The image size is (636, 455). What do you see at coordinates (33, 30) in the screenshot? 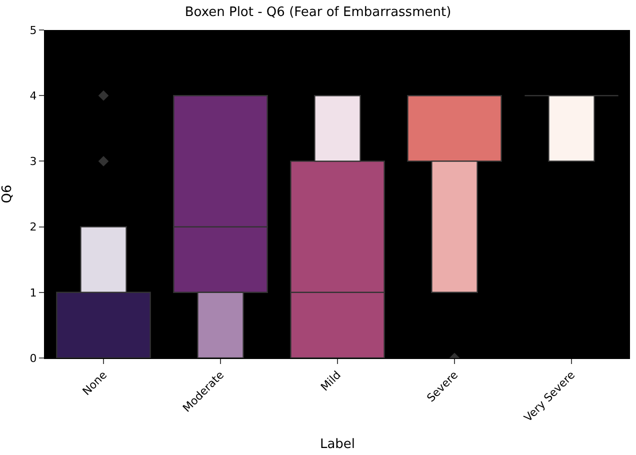
I see `y-tick-label: 5` at bounding box center [33, 30].